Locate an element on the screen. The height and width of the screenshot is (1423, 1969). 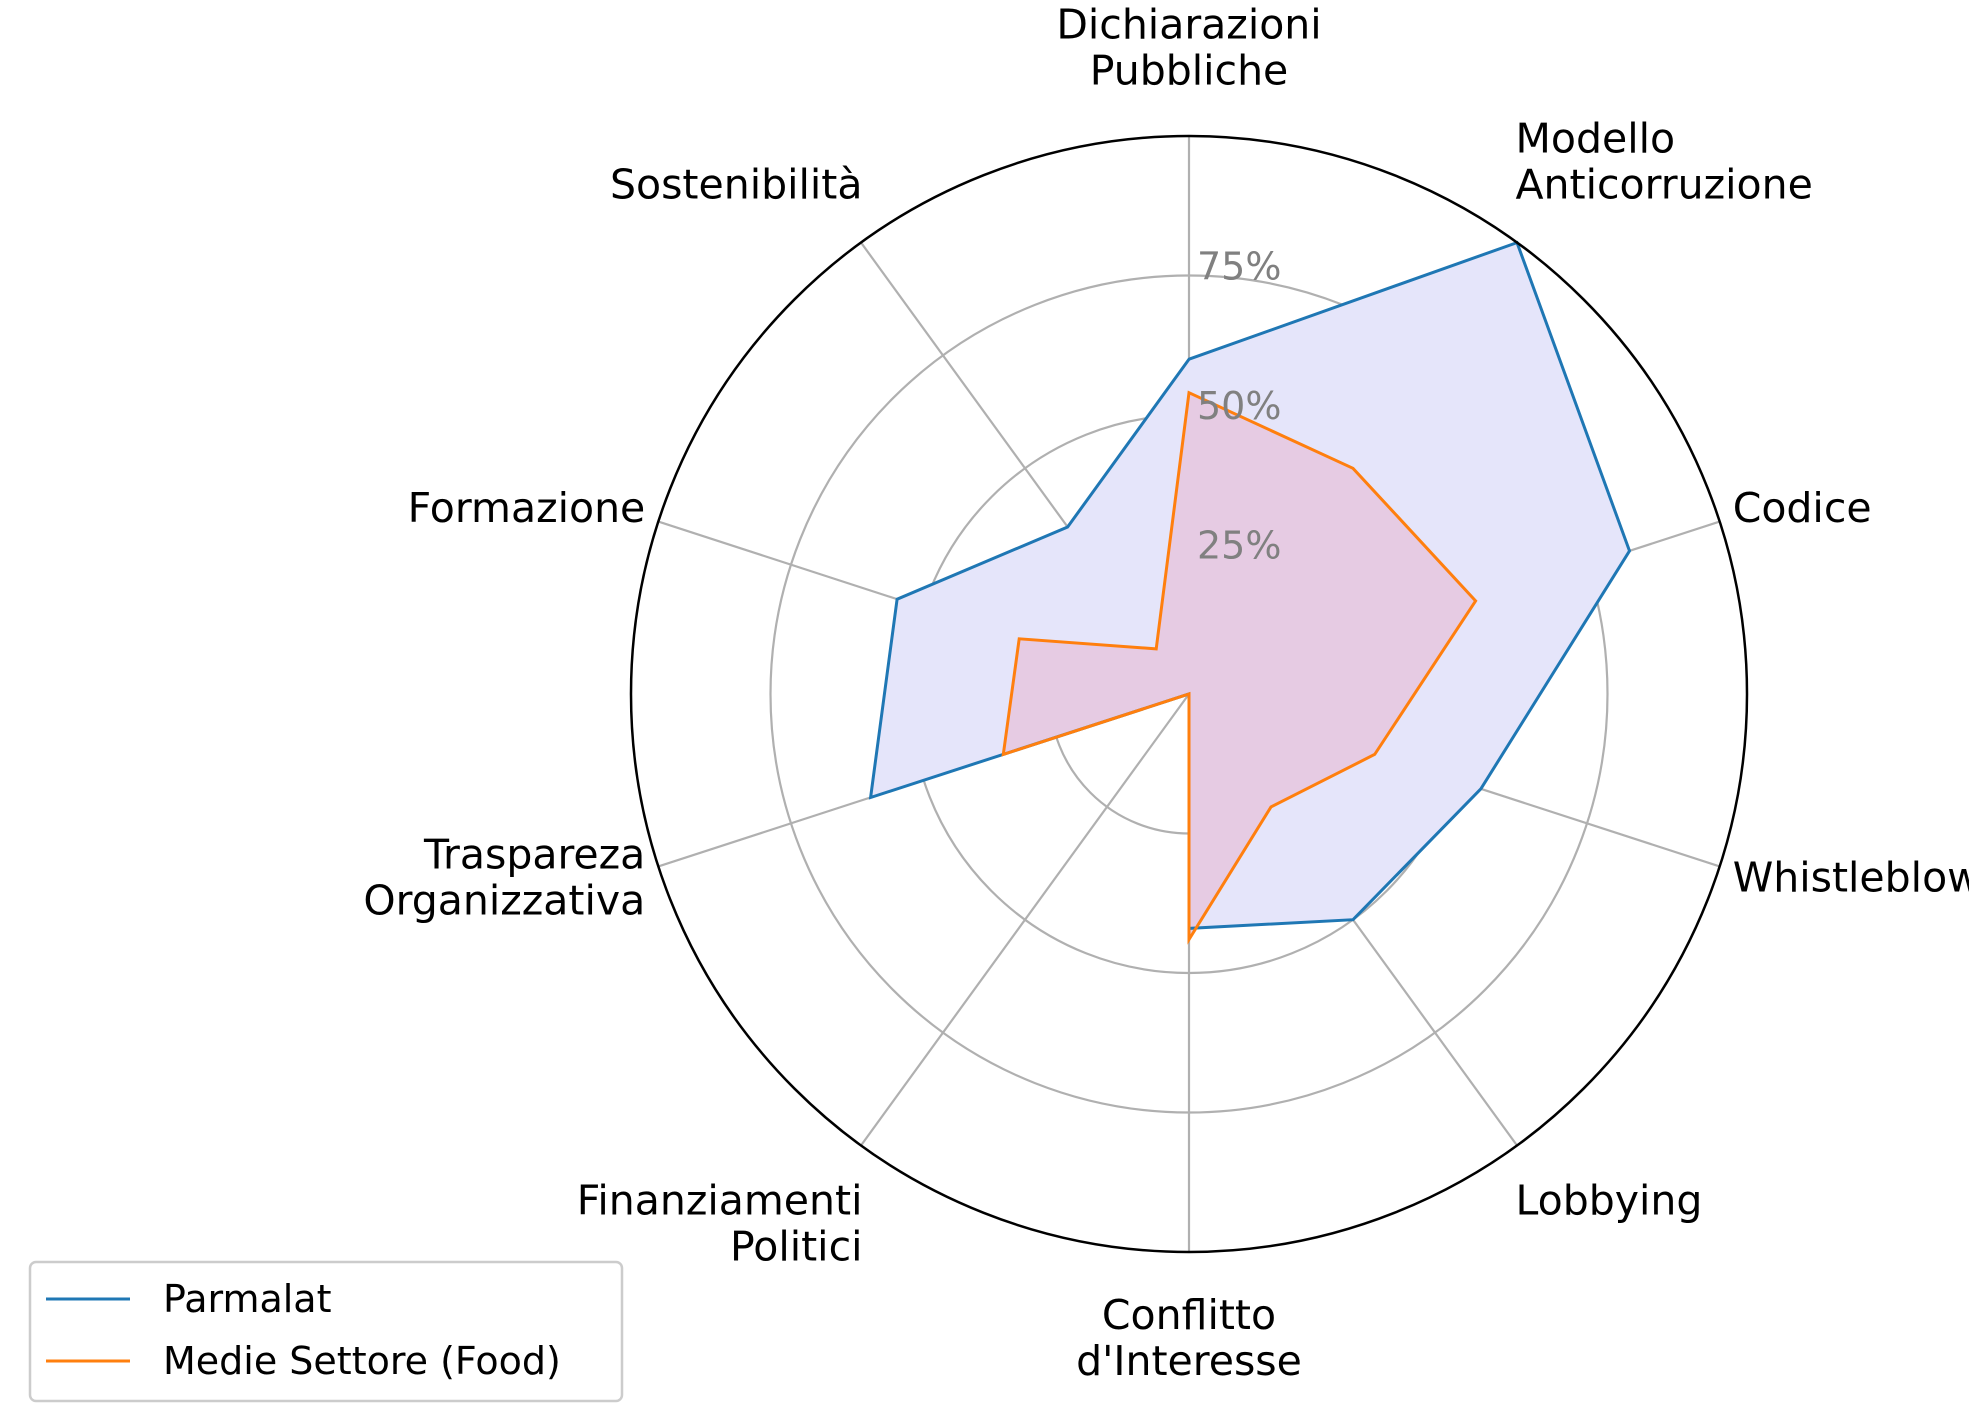
category-label-4: Lobbying is located at coordinates (1609, 1201).